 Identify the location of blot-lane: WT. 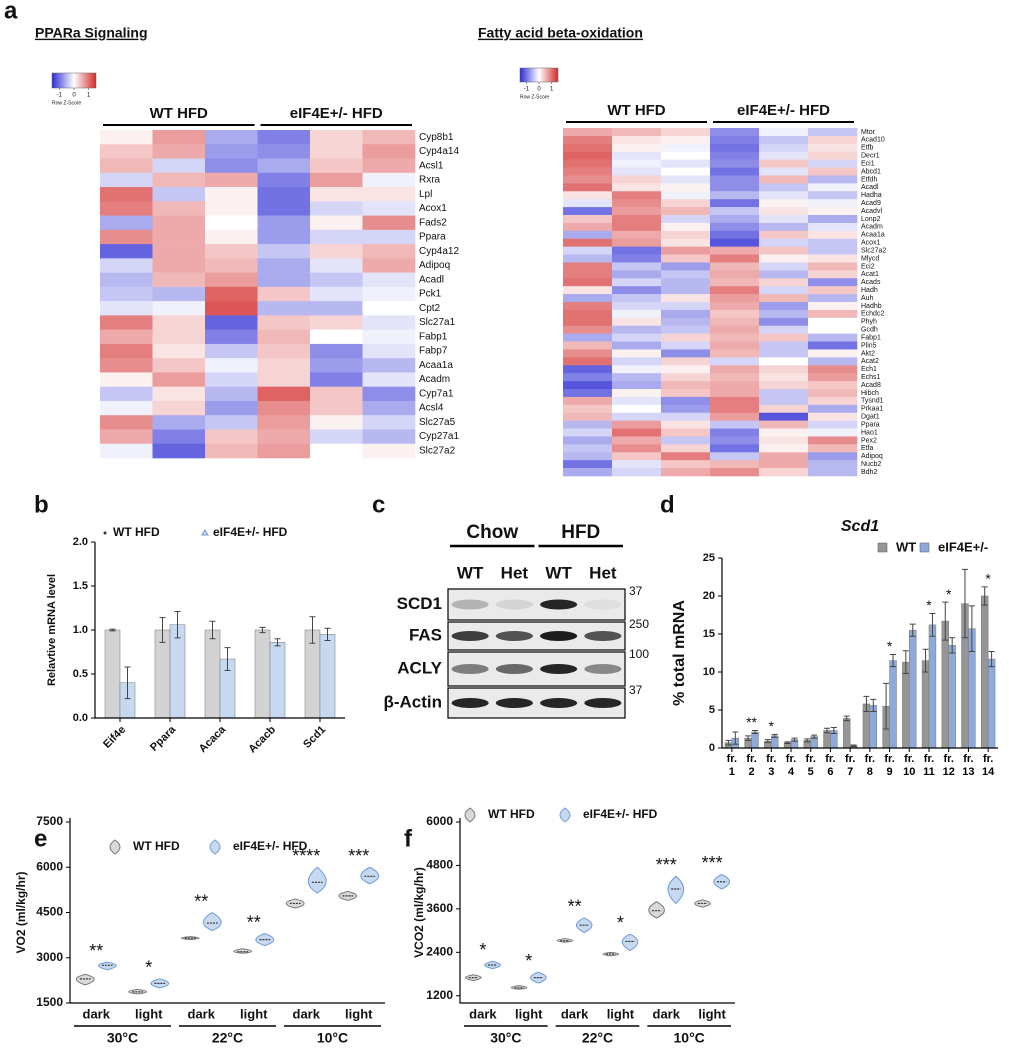
(470, 572).